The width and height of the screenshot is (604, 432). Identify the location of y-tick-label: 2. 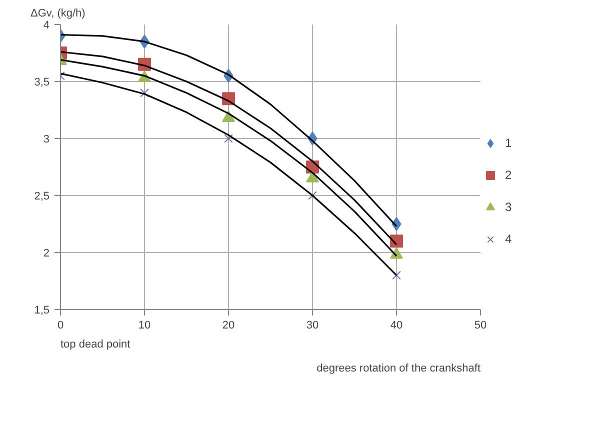
(46, 254).